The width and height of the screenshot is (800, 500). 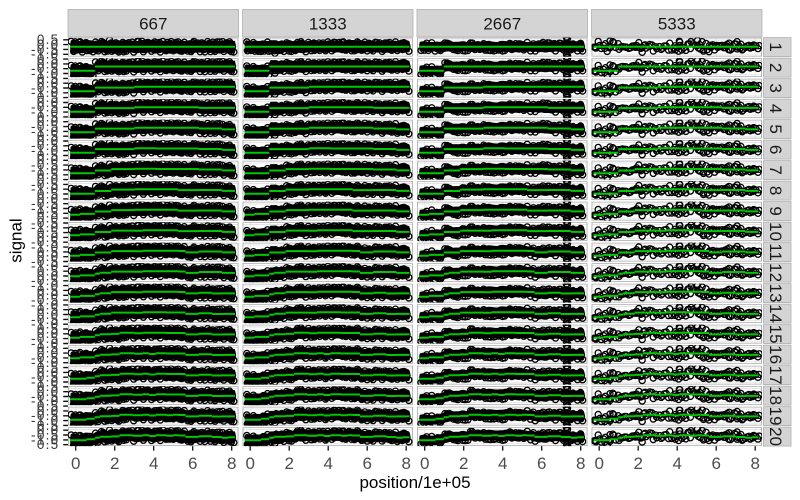 What do you see at coordinates (775, 354) in the screenshot?
I see `svg-text: 16` at bounding box center [775, 354].